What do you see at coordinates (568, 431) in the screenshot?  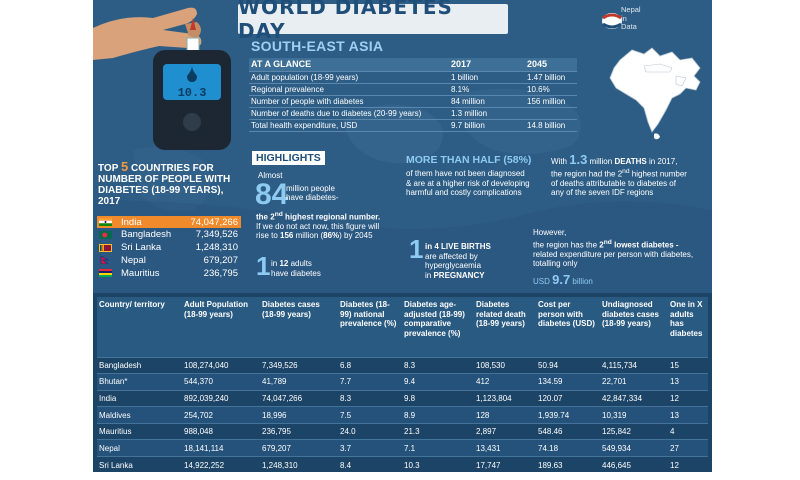 I see `table-cell: 548.46` at bounding box center [568, 431].